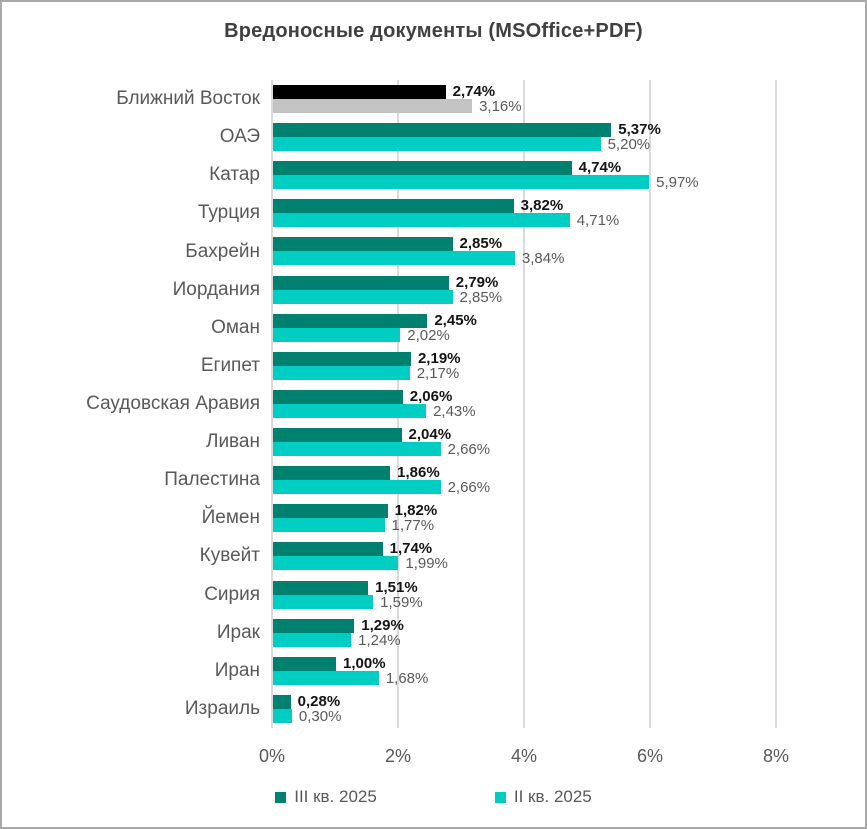 This screenshot has width=867, height=829. Describe the element at coordinates (230, 365) in the screenshot. I see `category-label: Египет` at that location.